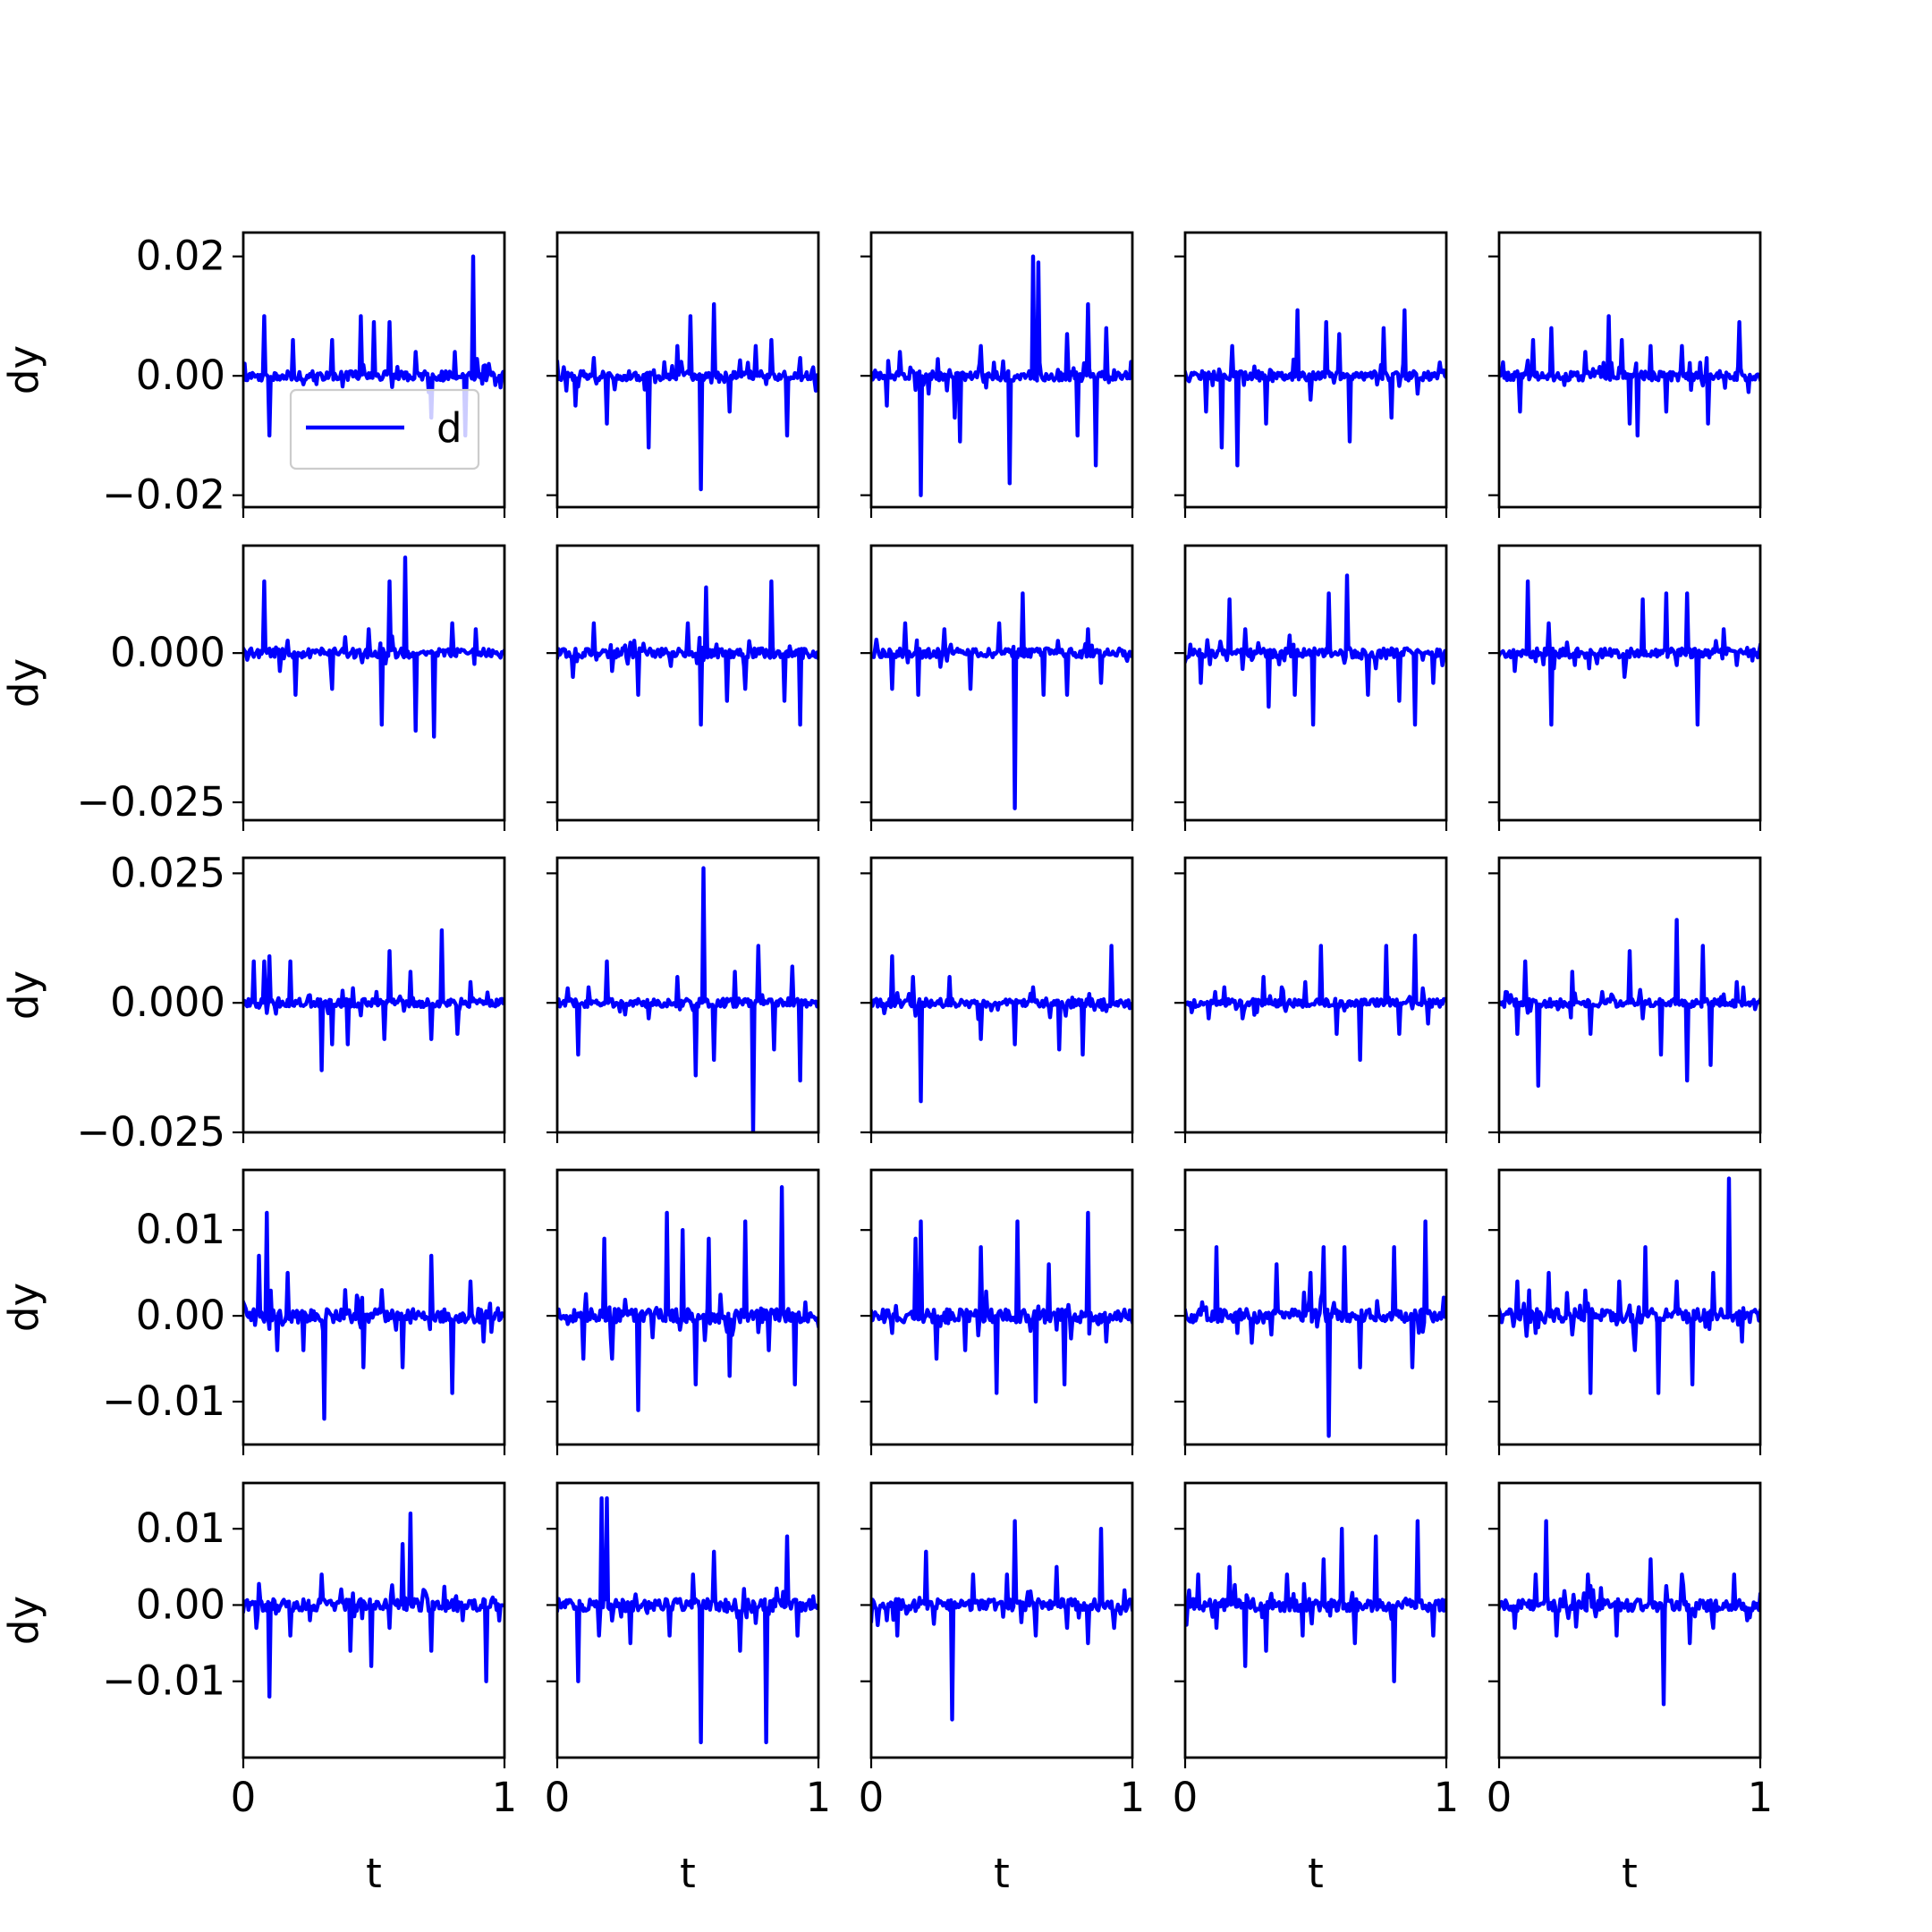  I want to click on panel-r1-c3, so click(997, 374).